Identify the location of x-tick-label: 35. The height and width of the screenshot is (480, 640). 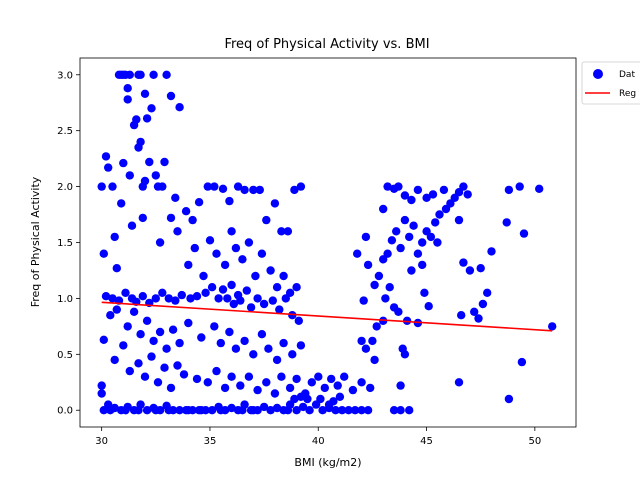
(210, 441).